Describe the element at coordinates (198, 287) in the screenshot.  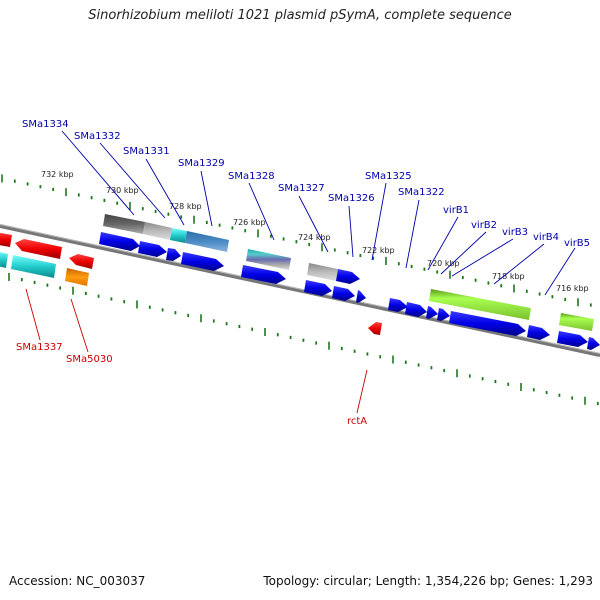
I see `reverse-strand-genes` at that location.